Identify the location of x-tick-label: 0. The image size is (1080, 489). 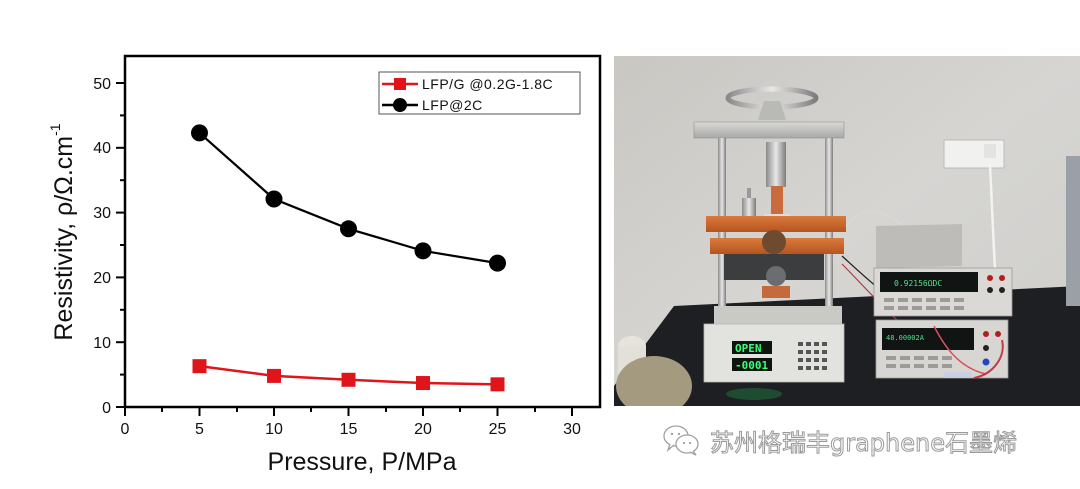
(125, 429).